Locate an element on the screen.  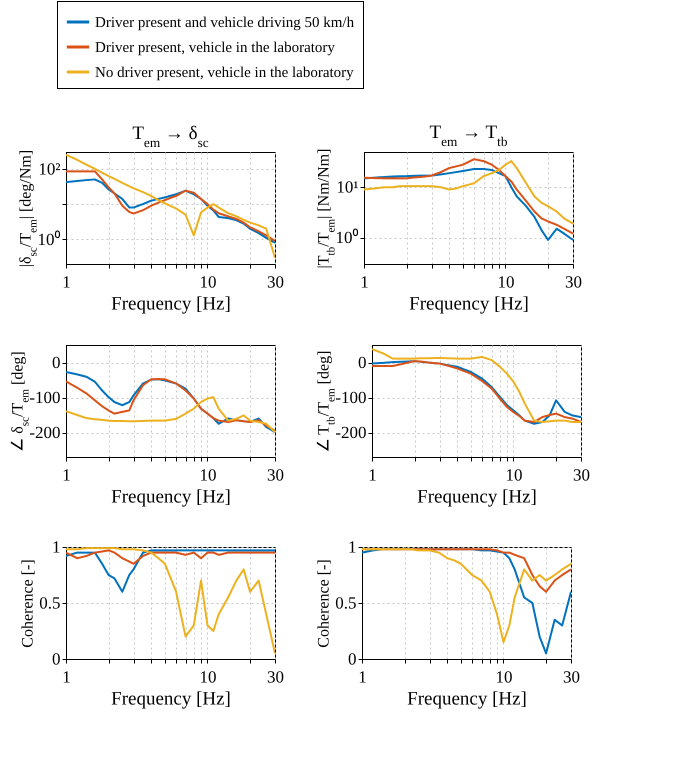
chart-title: T$_{em}$ → T$_{tb}$ is located at coordinates (469, 135).